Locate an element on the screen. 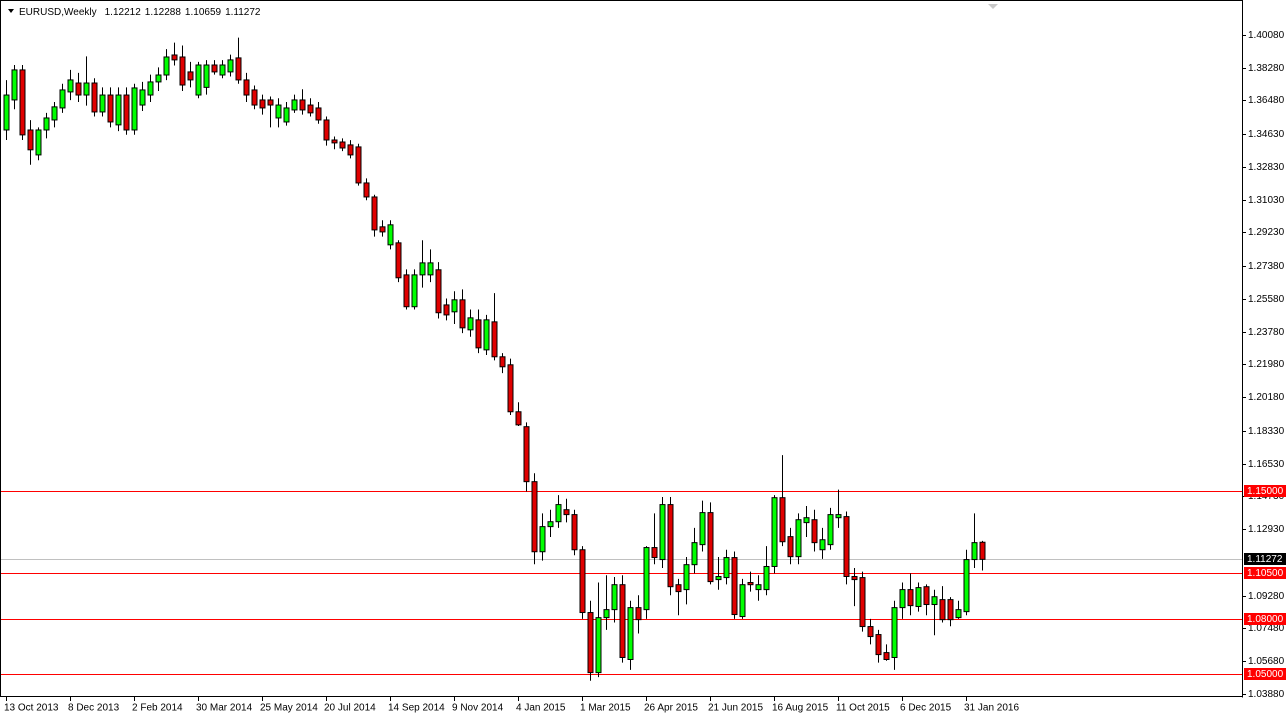 This screenshot has width=1287, height=721. y-tick-label: 1.23780 is located at coordinates (1266, 332).